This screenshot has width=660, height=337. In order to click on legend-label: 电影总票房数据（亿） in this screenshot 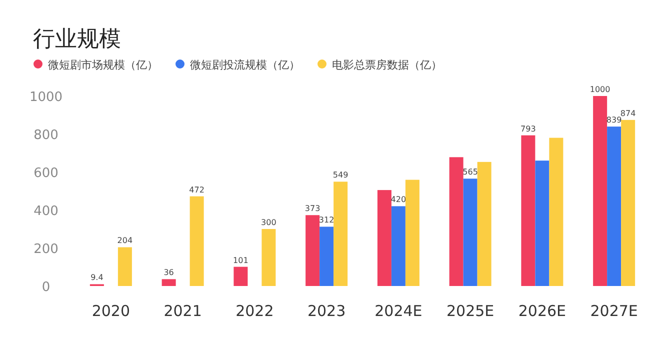, I will do `click(387, 65)`.